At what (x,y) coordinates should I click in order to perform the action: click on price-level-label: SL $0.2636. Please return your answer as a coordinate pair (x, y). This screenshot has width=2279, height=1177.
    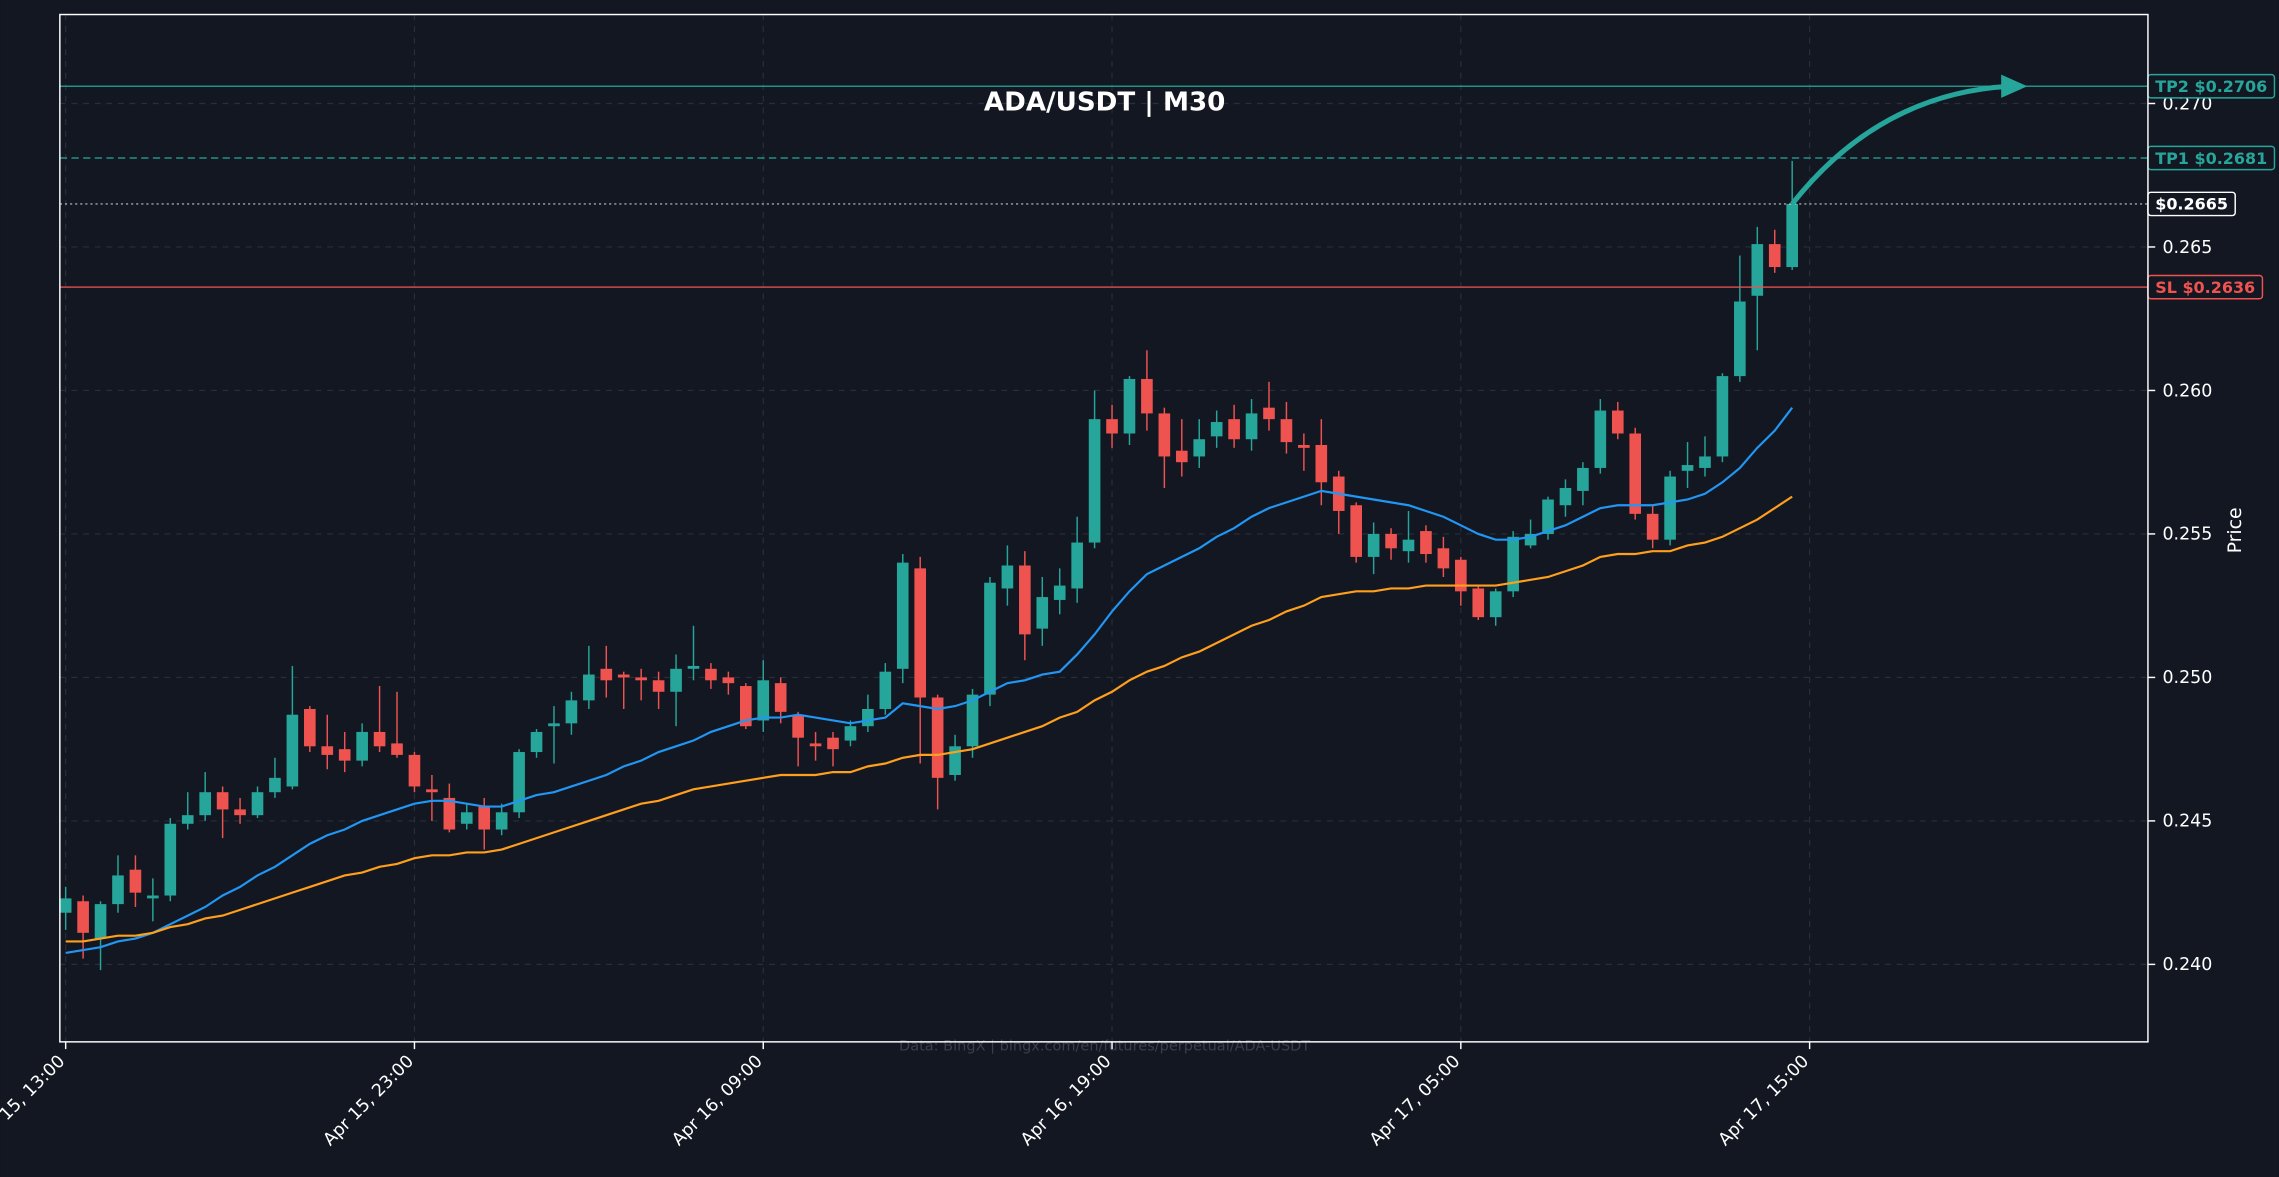
    Looking at the image, I should click on (2205, 287).